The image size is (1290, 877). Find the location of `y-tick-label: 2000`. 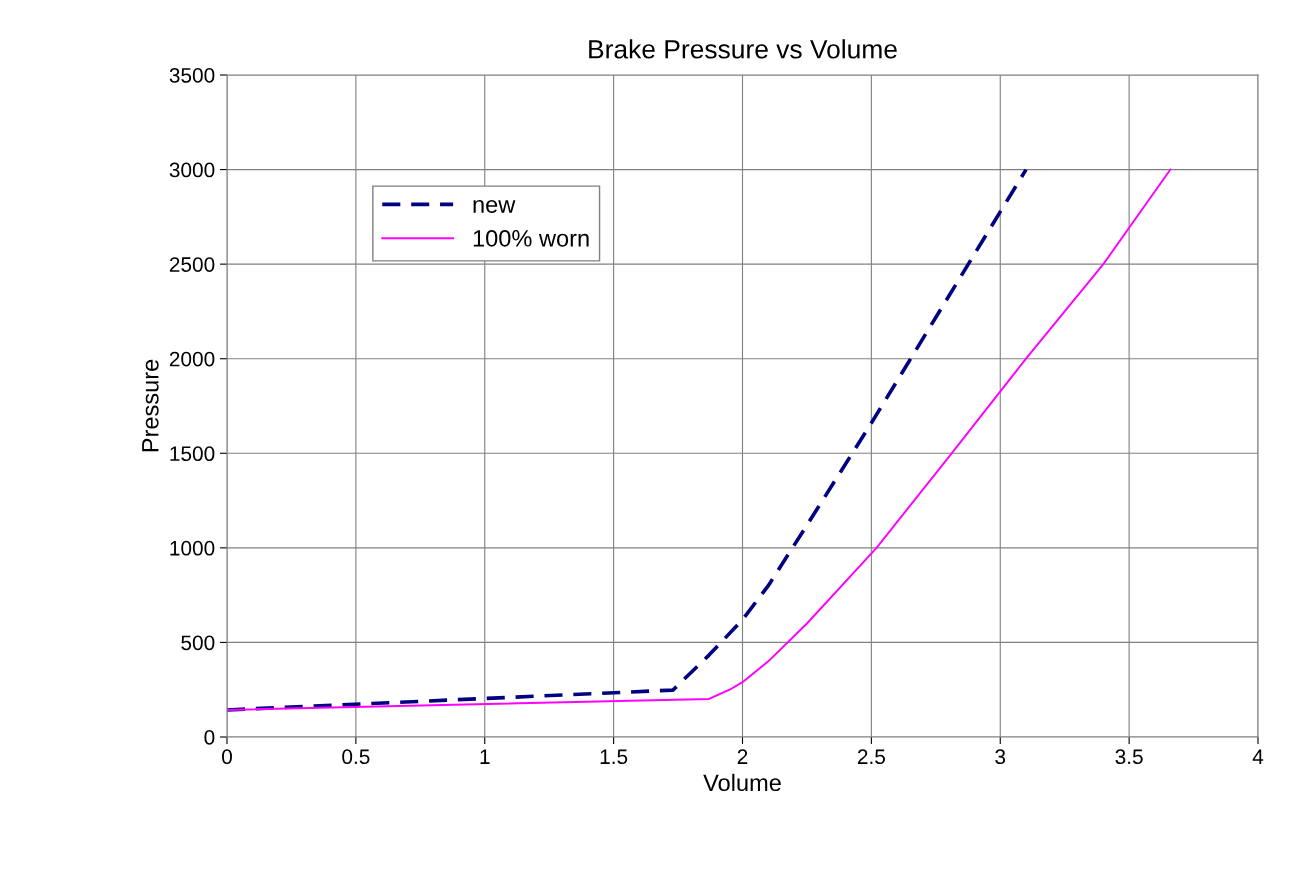

y-tick-label: 2000 is located at coordinates (192, 359).